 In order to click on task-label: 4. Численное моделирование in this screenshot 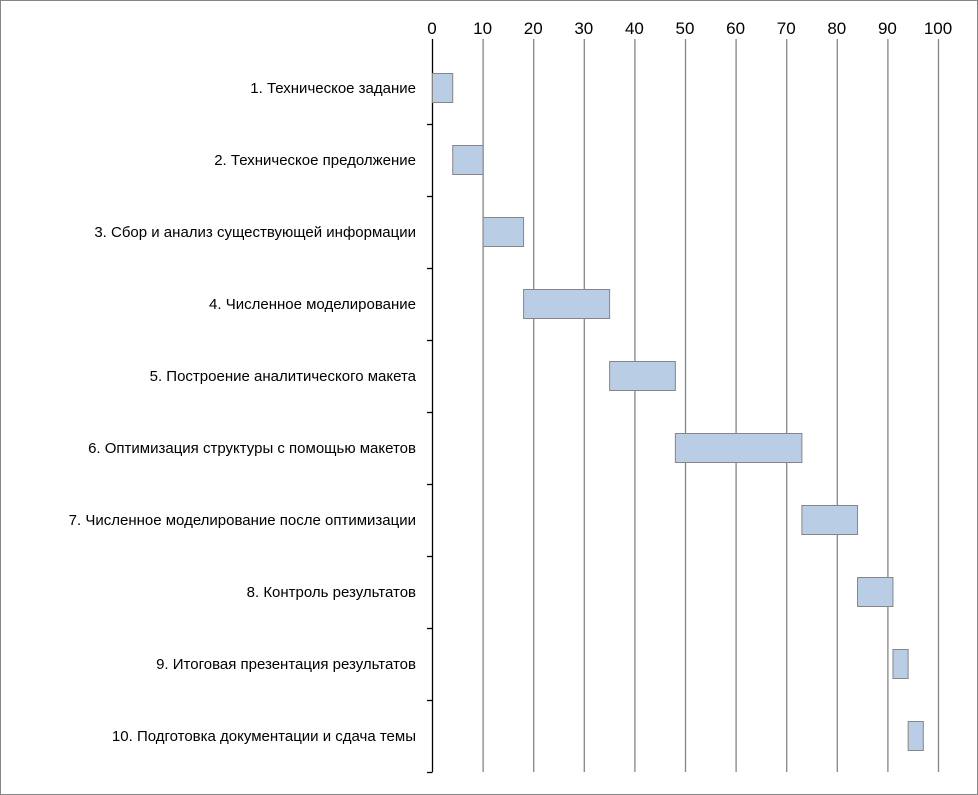, I will do `click(312, 304)`.